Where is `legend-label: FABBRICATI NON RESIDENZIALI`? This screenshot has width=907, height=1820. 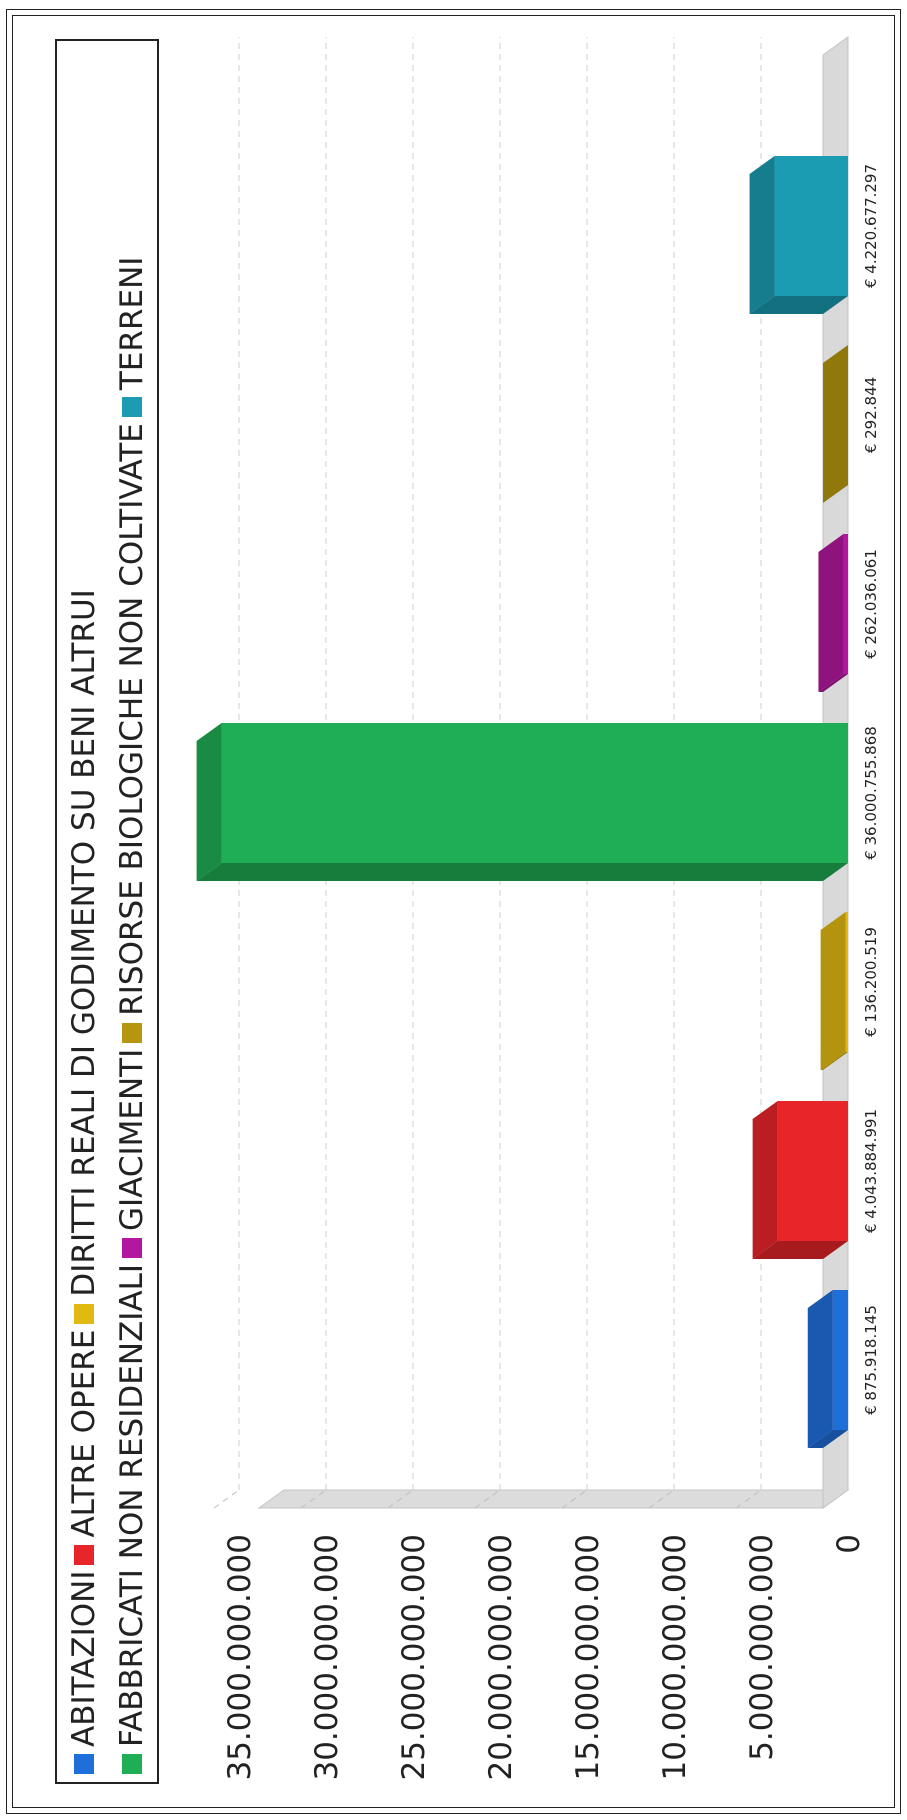
legend-label: FABBRICATI NON RESIDENZIALI is located at coordinates (132, 1505).